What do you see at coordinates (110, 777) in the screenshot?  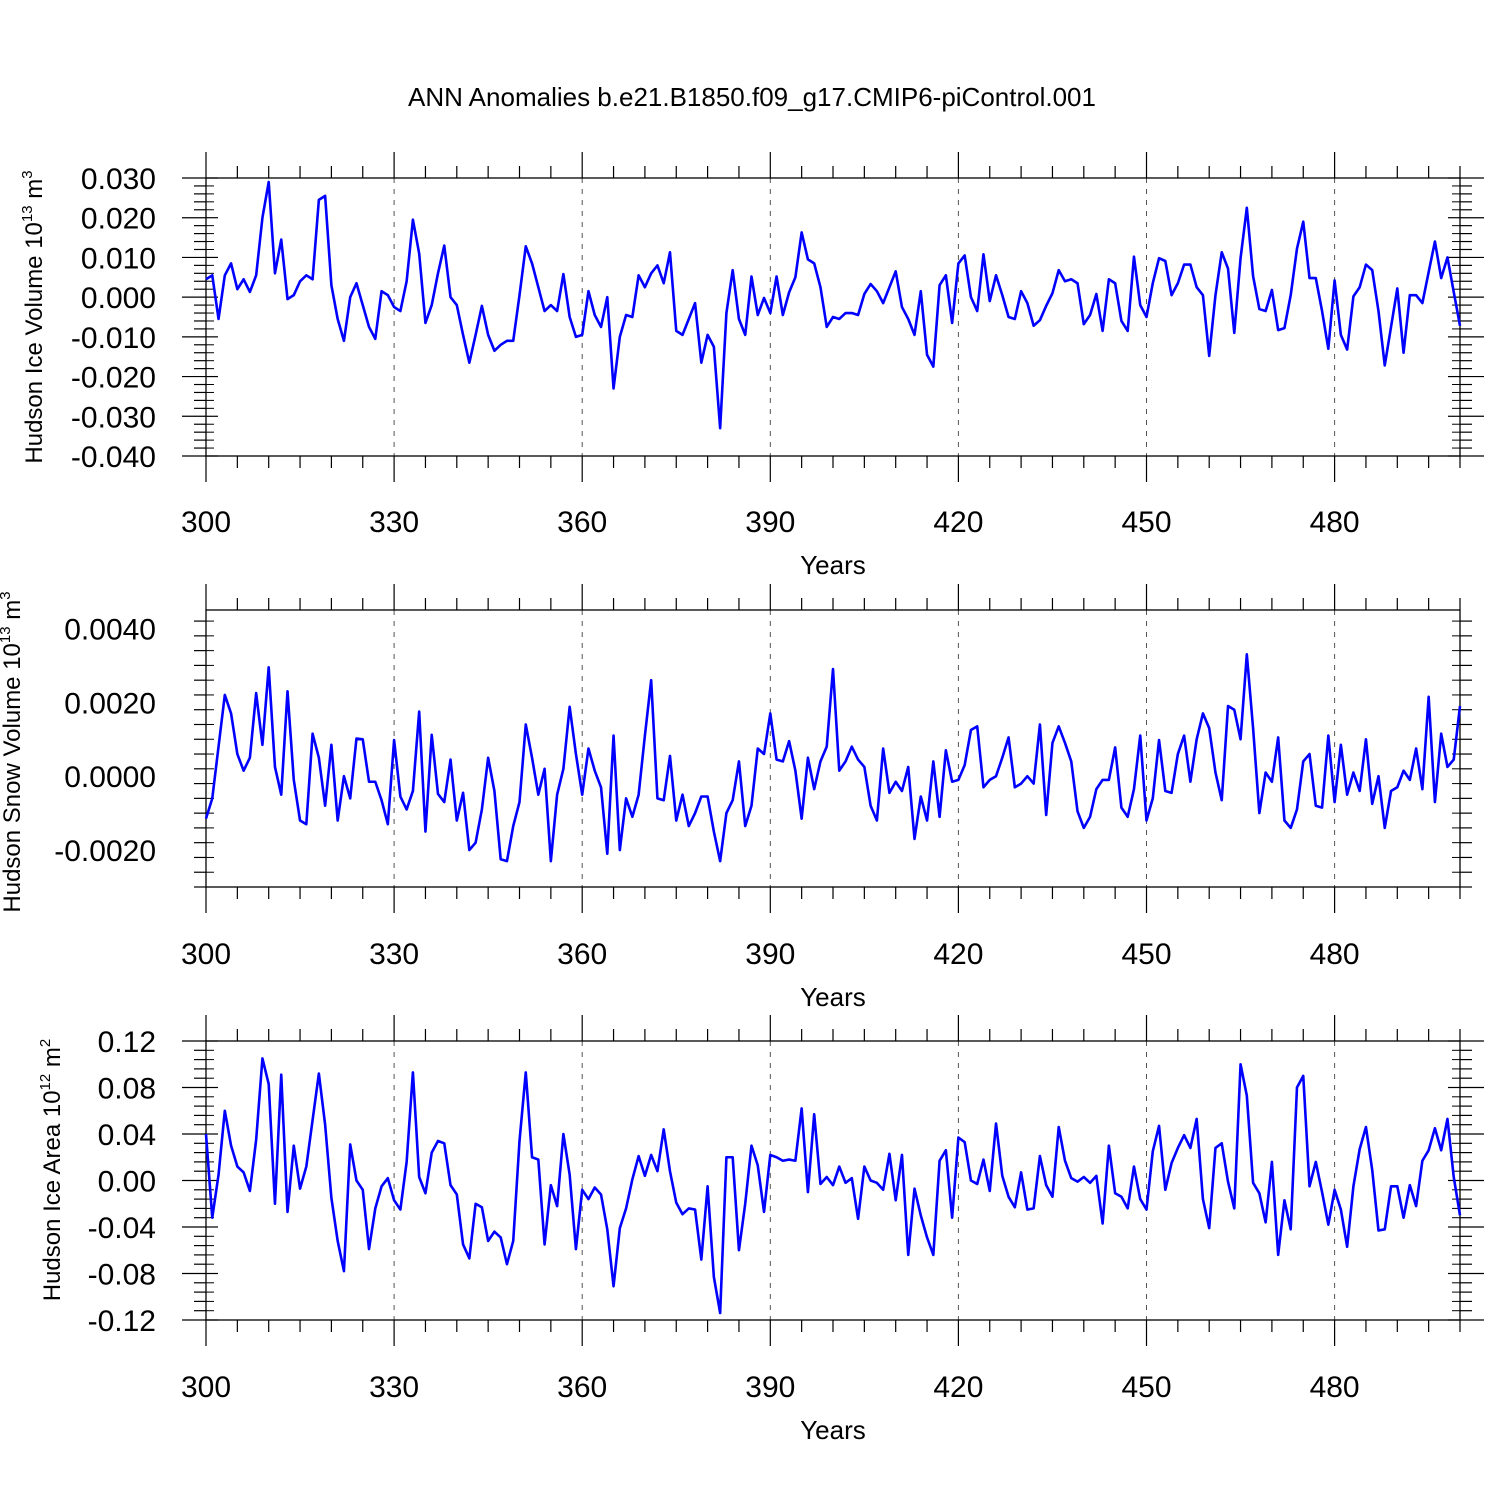 I see `y-tick-label: 0.0000` at bounding box center [110, 777].